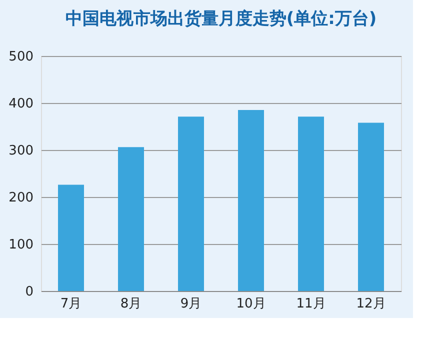 The image size is (431, 341). I want to click on x-tick-label: 12月, so click(371, 304).